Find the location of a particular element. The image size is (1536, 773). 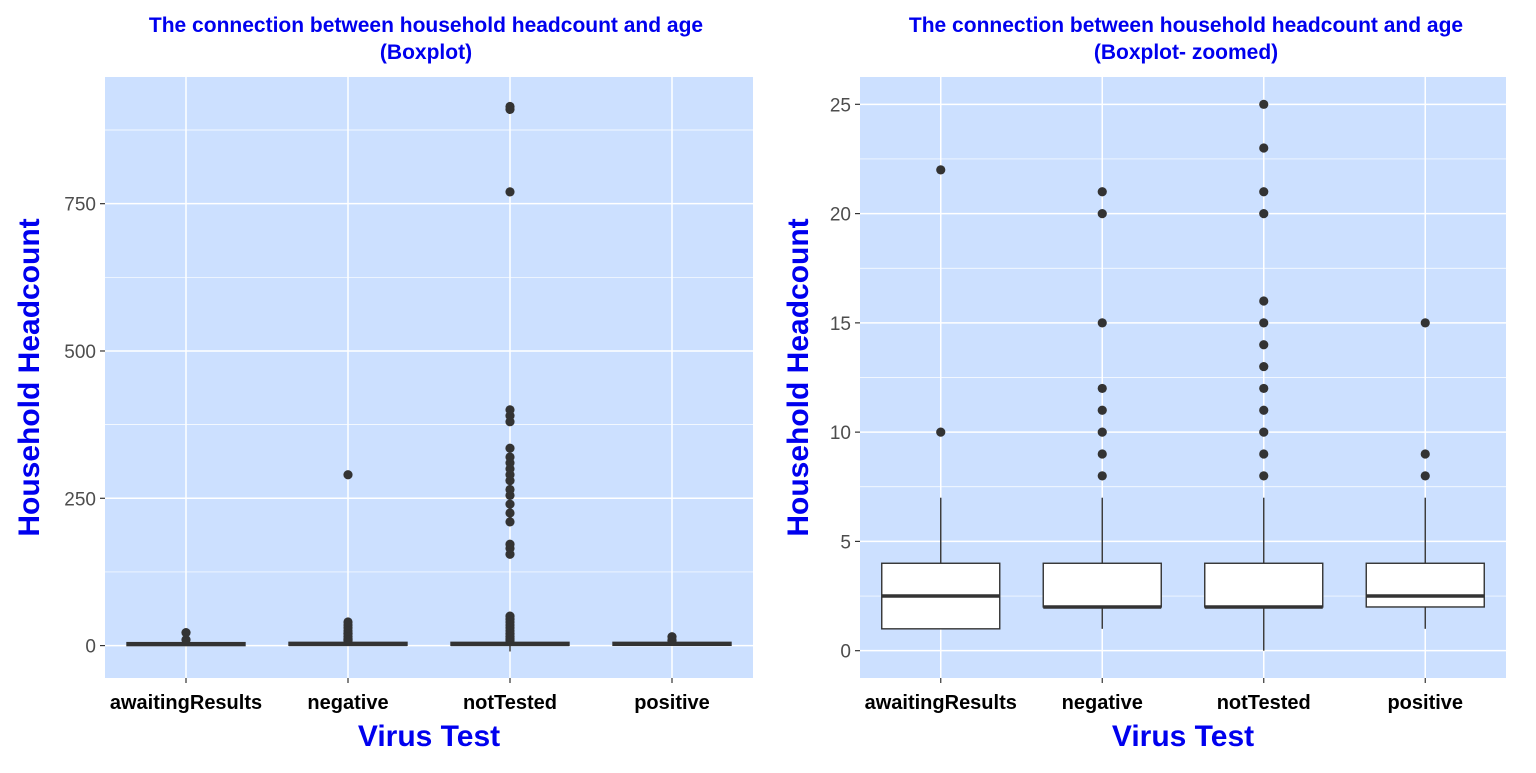

y-tick-label: 5 is located at coordinates (845, 542).